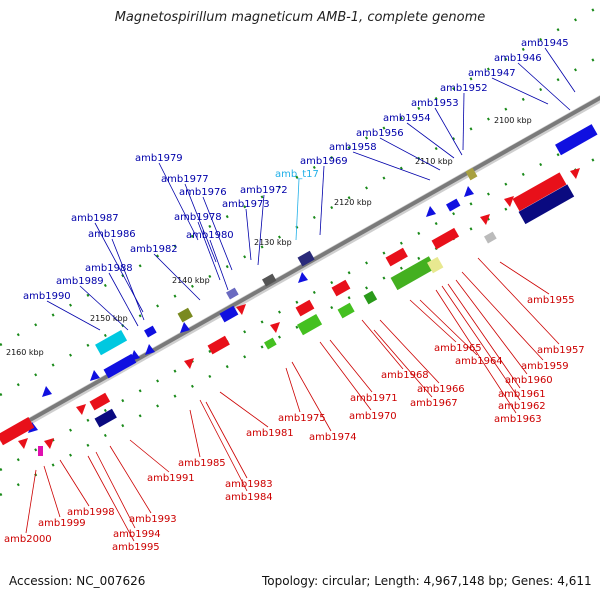 The image size is (600, 600). I want to click on gene-label-upper: amb1988, so click(109, 268).